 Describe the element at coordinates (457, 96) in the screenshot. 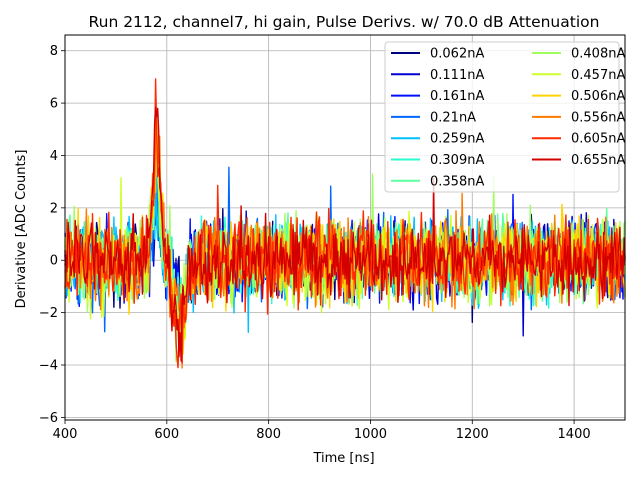

I see `legend-label: 0.161nA` at that location.